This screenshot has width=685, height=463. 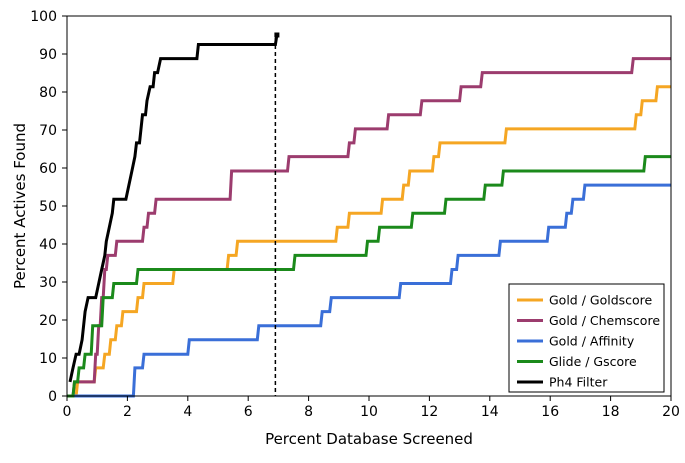 What do you see at coordinates (48, 55) in the screenshot?
I see `y-tick-label: 90` at bounding box center [48, 55].